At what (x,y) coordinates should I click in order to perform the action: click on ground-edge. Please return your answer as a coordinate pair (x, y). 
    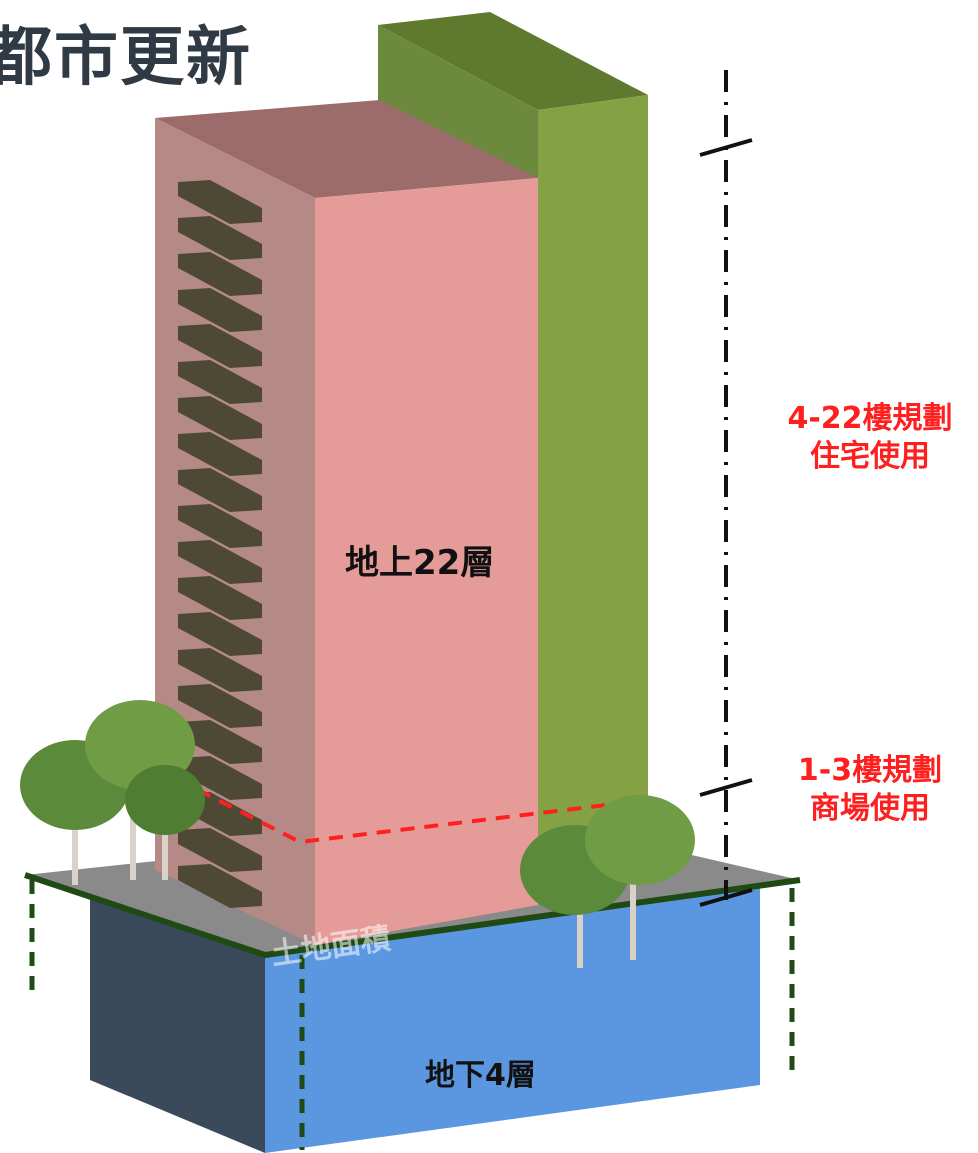
    Looking at the image, I should click on (412, 915).